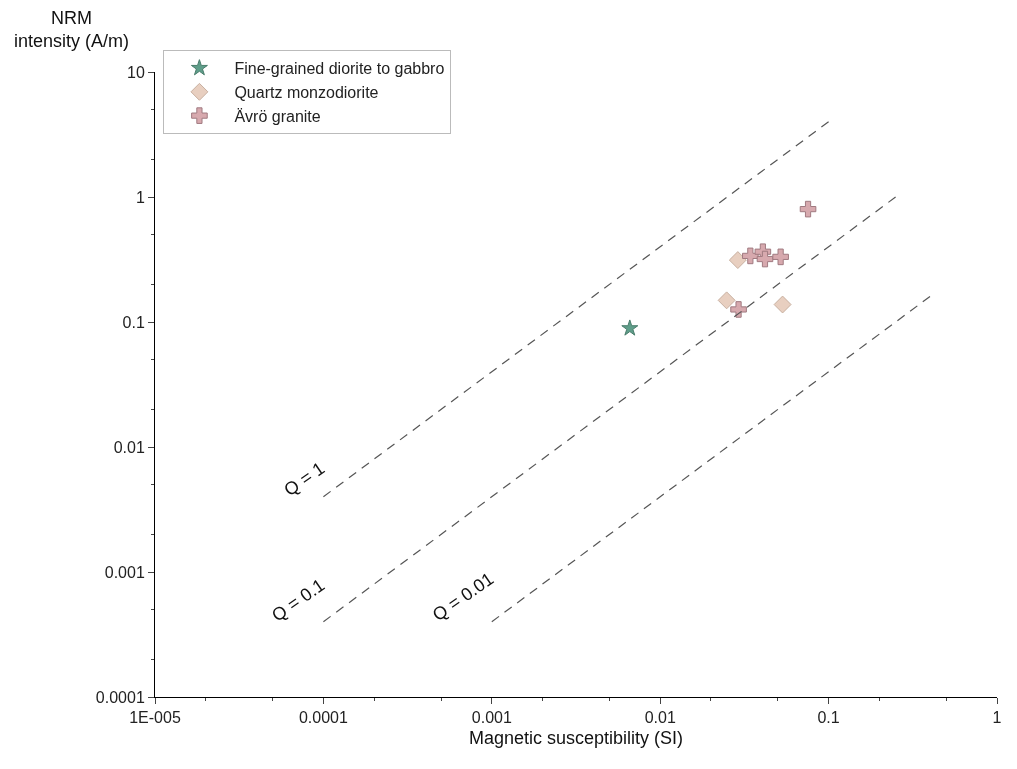  What do you see at coordinates (72, 30) in the screenshot?
I see `y-axis-title: NRM intensity (A/m)` at bounding box center [72, 30].